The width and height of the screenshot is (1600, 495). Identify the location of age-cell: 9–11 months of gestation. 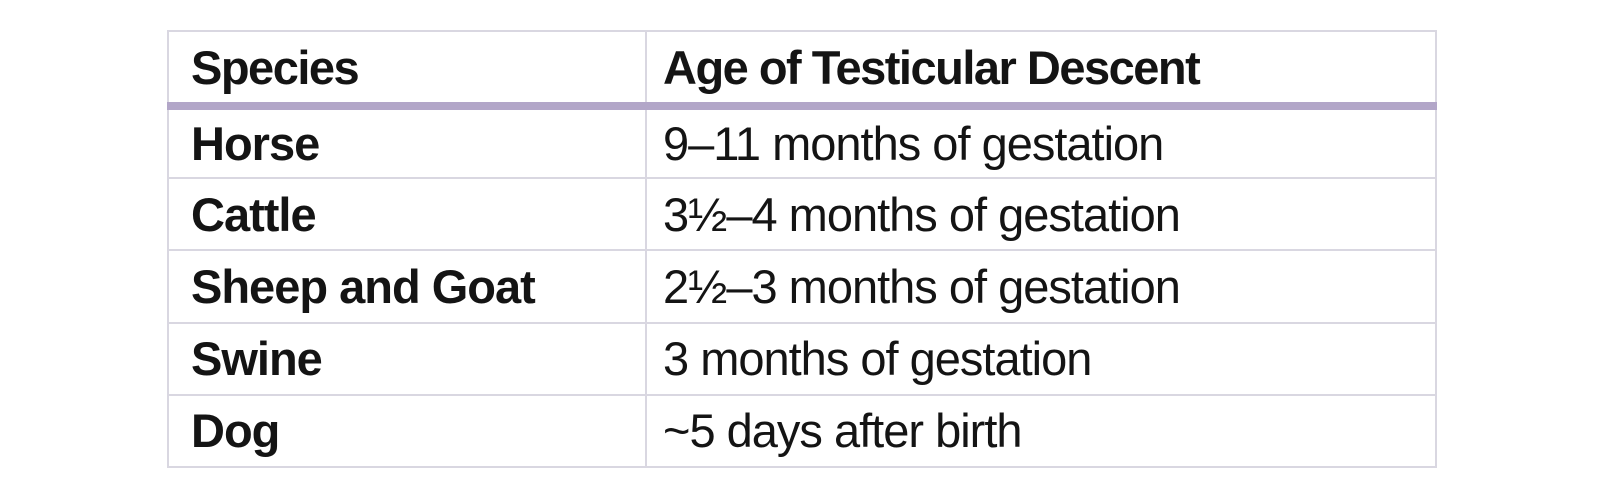
(1041, 142).